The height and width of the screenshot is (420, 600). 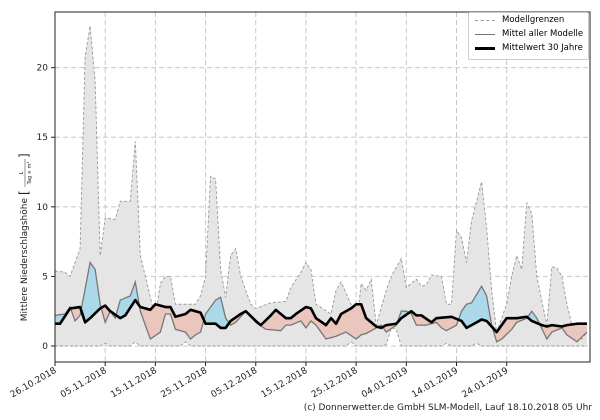 I want to click on legend-item-clim-mean: Mittelwert 30 Jahre, so click(x=528, y=48).